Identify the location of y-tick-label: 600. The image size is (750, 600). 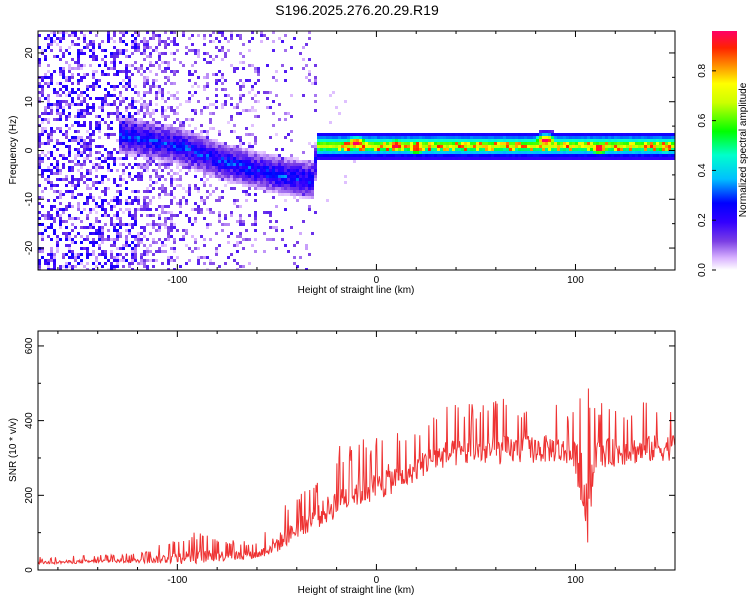
(29, 345).